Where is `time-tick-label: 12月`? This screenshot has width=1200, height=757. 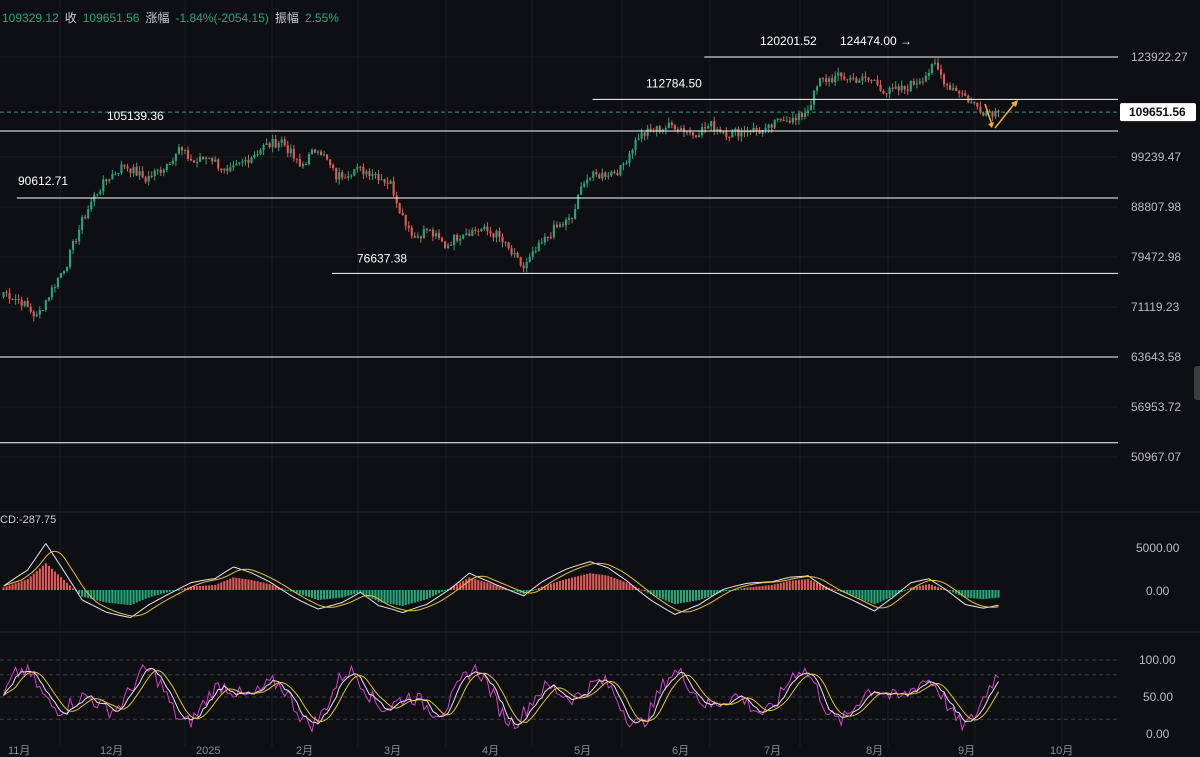 time-tick-label: 12月 is located at coordinates (111, 751).